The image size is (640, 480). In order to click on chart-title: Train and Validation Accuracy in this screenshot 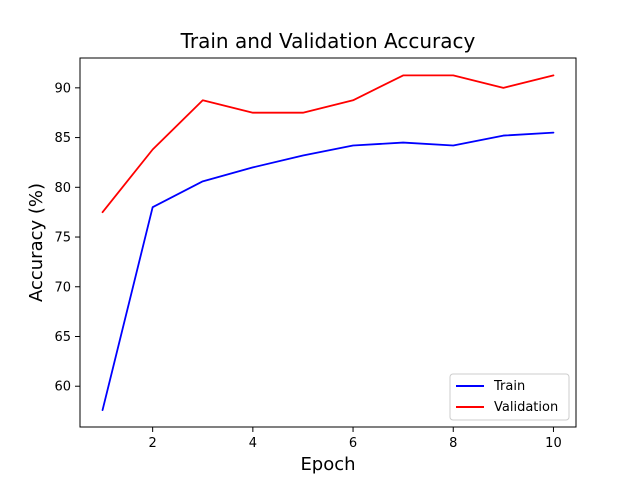, I will do `click(328, 41)`.